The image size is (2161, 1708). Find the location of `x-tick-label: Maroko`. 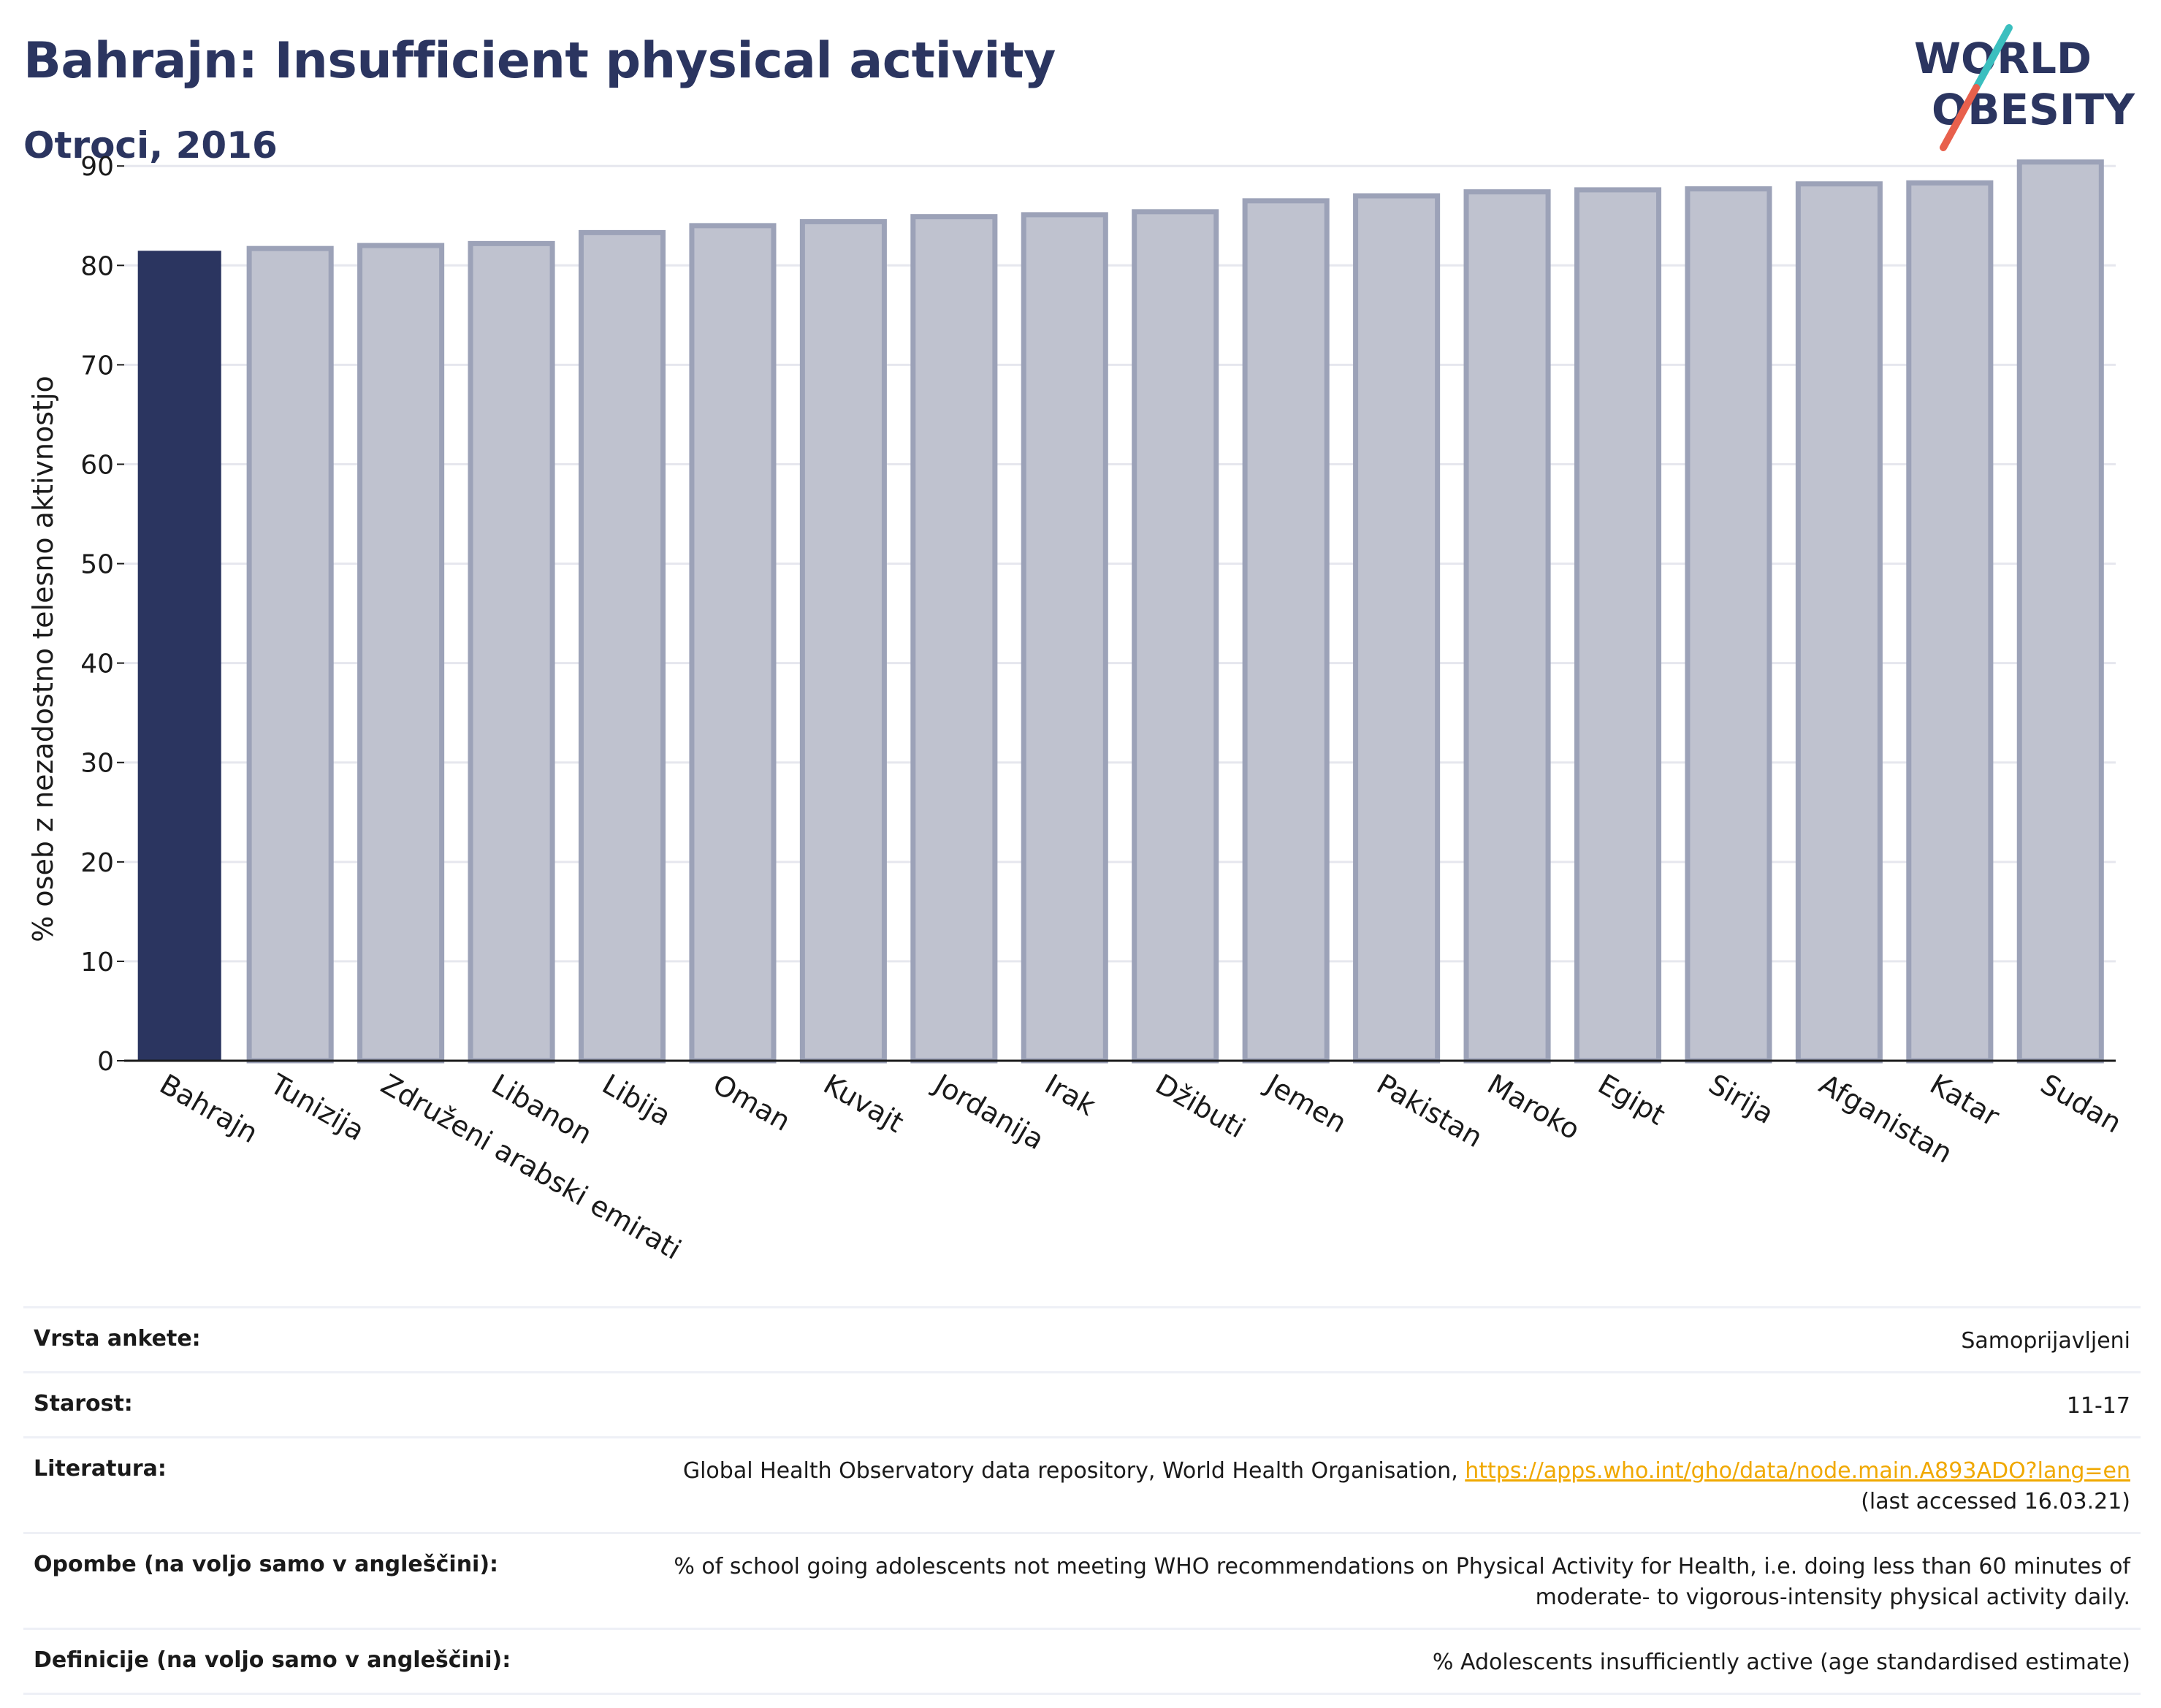

x-tick-label: Maroko is located at coordinates (1534, 1107).